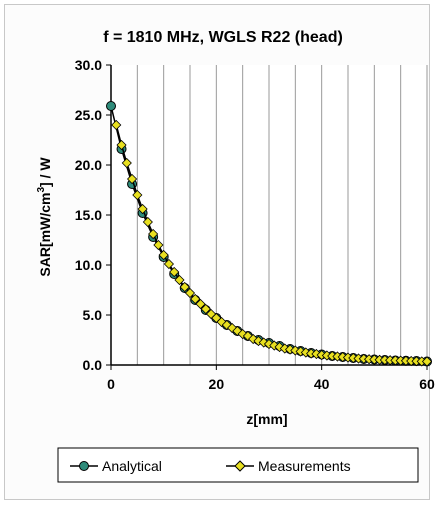 The width and height of the screenshot is (436, 506). Describe the element at coordinates (93, 315) in the screenshot. I see `y-tick-label: 5.0` at that location.